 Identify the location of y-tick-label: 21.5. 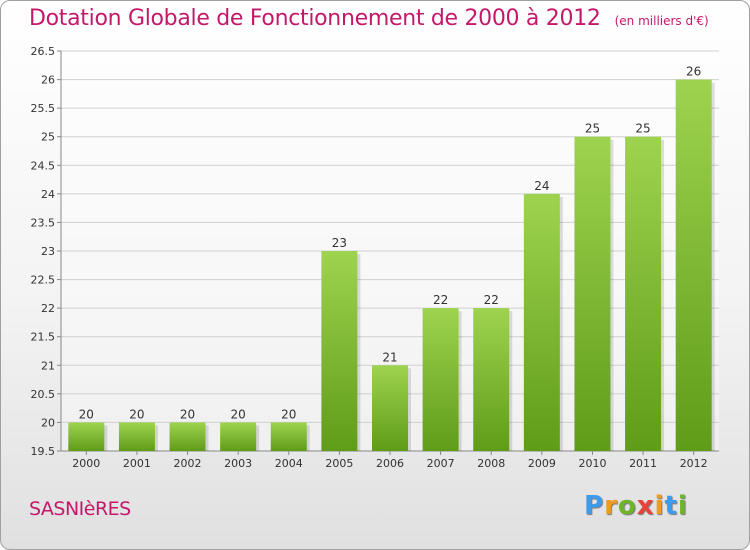
(43, 337).